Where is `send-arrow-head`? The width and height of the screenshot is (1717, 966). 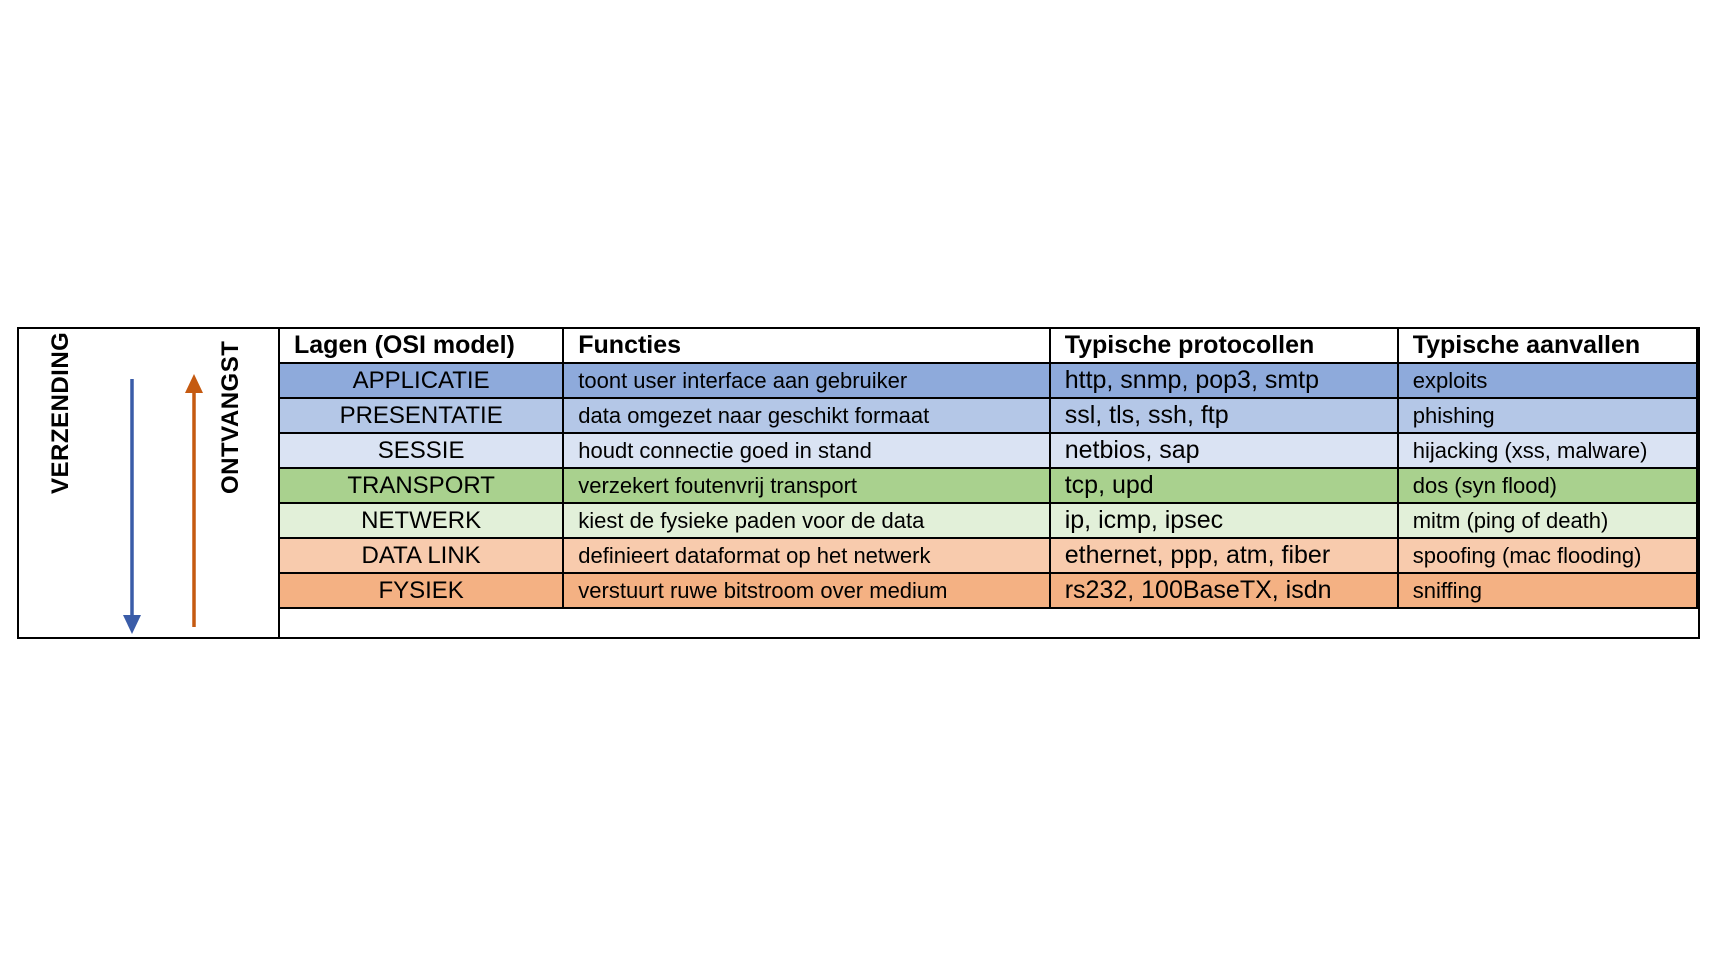 send-arrow-head is located at coordinates (132, 624).